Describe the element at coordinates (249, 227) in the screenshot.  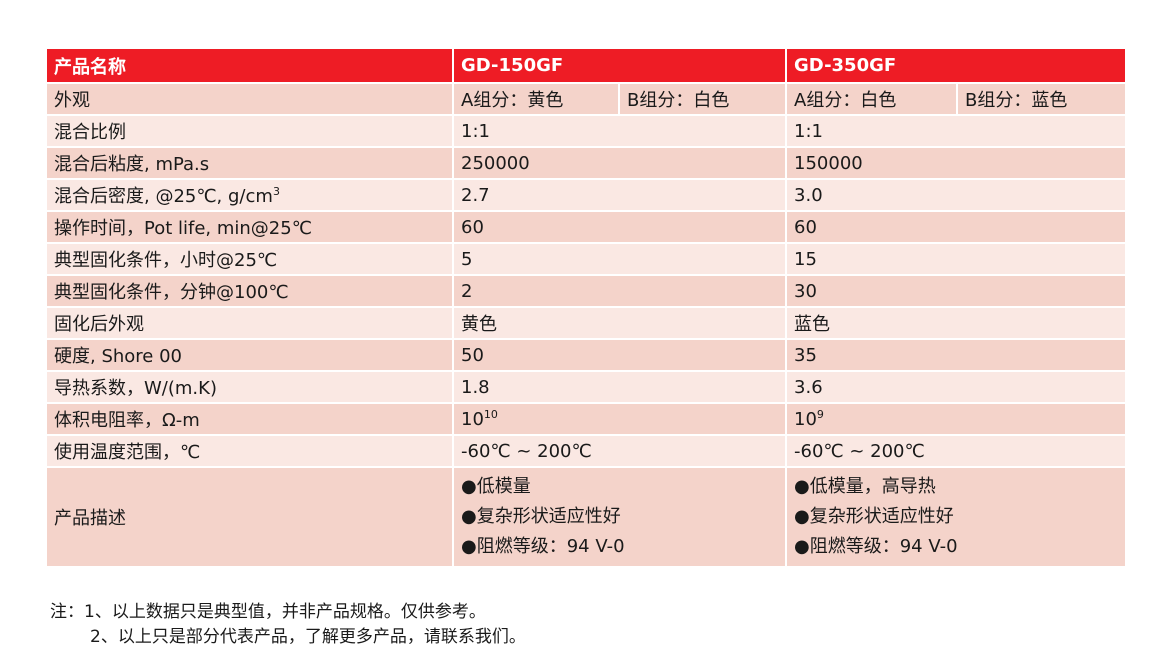
I see `row-label: 操作时间，Pot life, min@25℃` at that location.